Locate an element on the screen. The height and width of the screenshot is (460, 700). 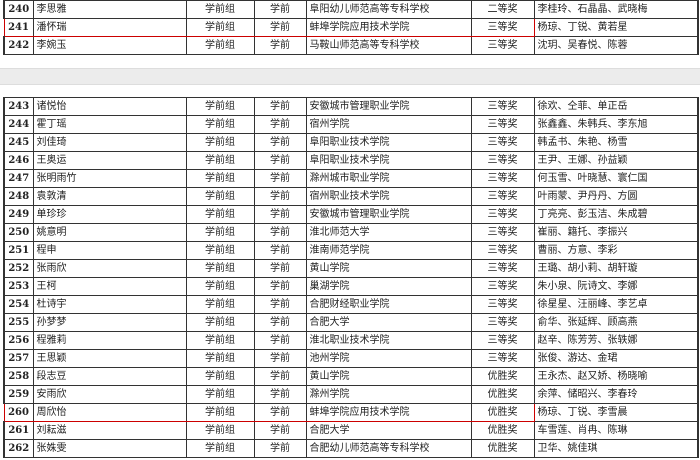
advisors-cell: 王尹、王娜、孙益颖 is located at coordinates (616, 160).